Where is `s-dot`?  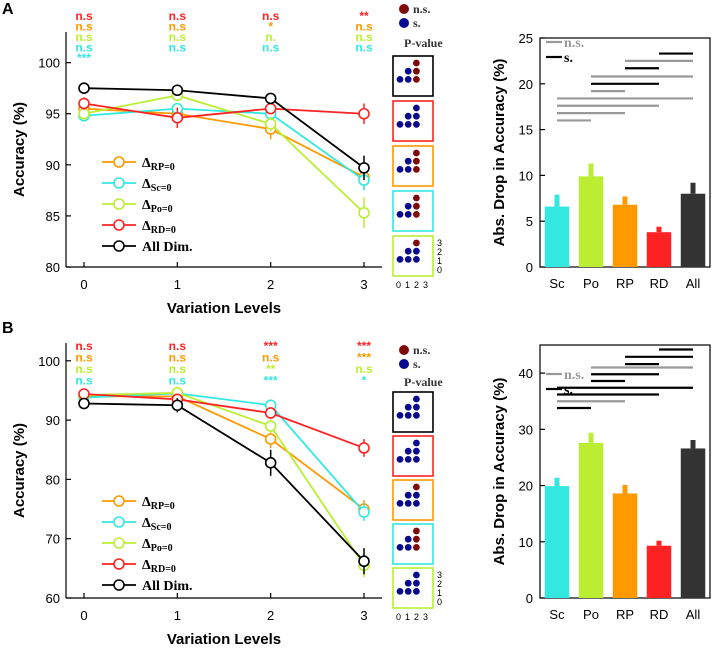
s-dot is located at coordinates (404, 364).